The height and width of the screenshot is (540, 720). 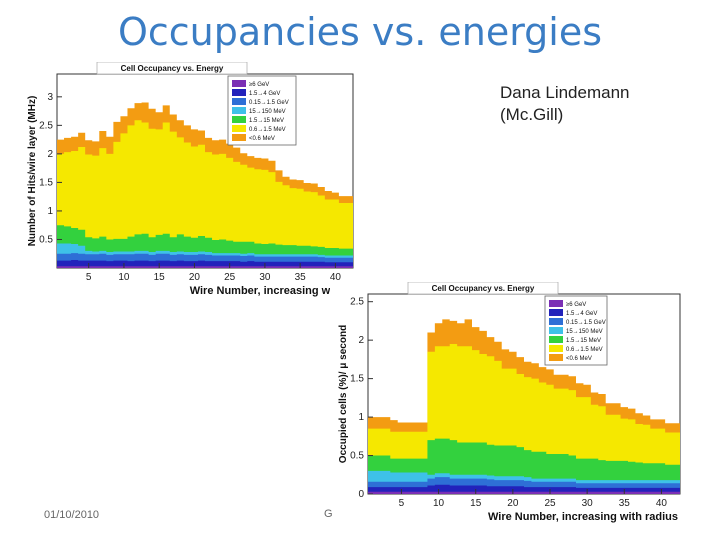 What do you see at coordinates (565, 92) in the screenshot?
I see `author-name: Dana Lindemann` at bounding box center [565, 92].